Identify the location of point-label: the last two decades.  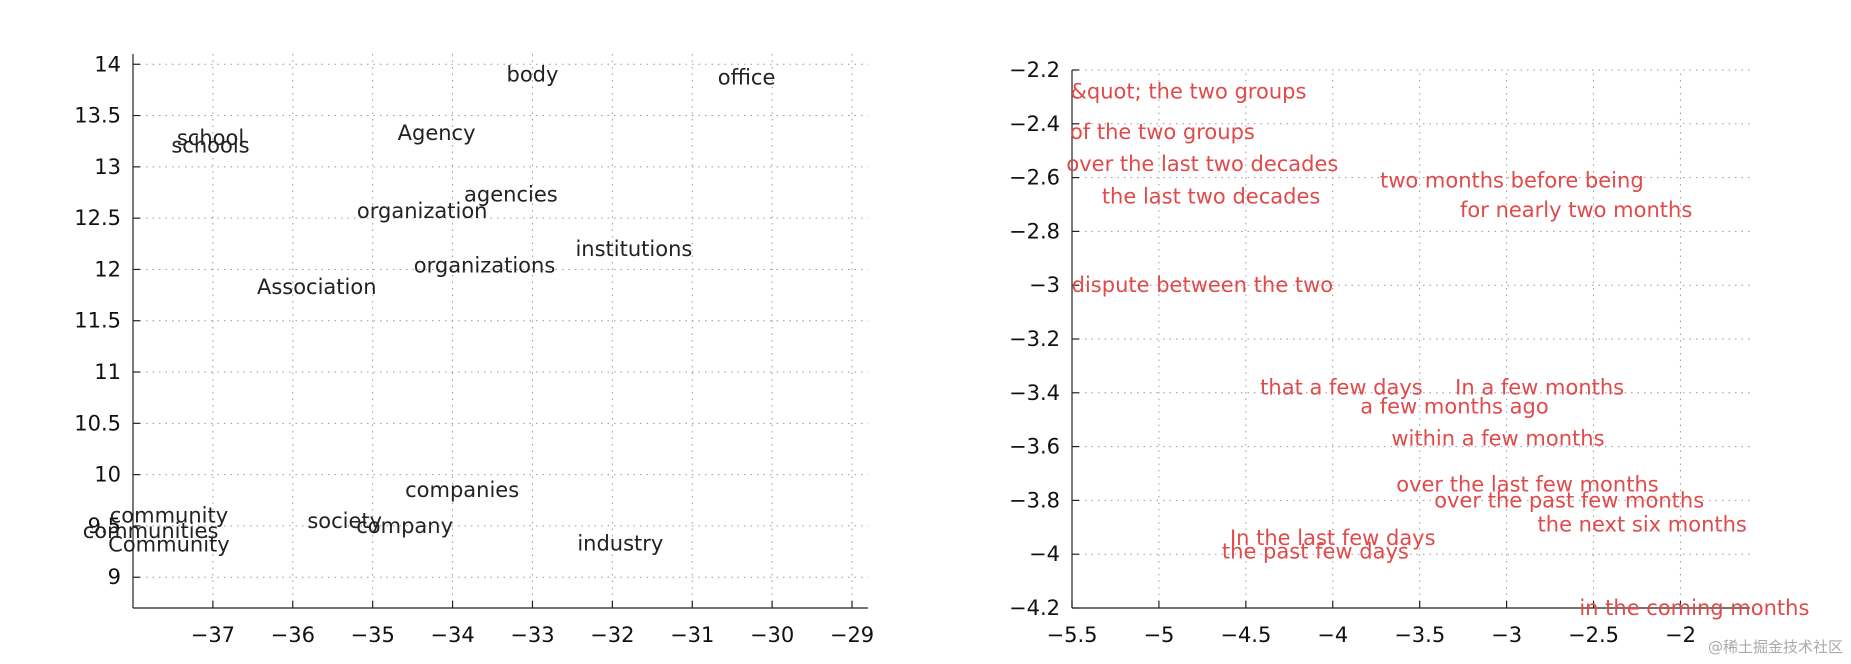
(1211, 196).